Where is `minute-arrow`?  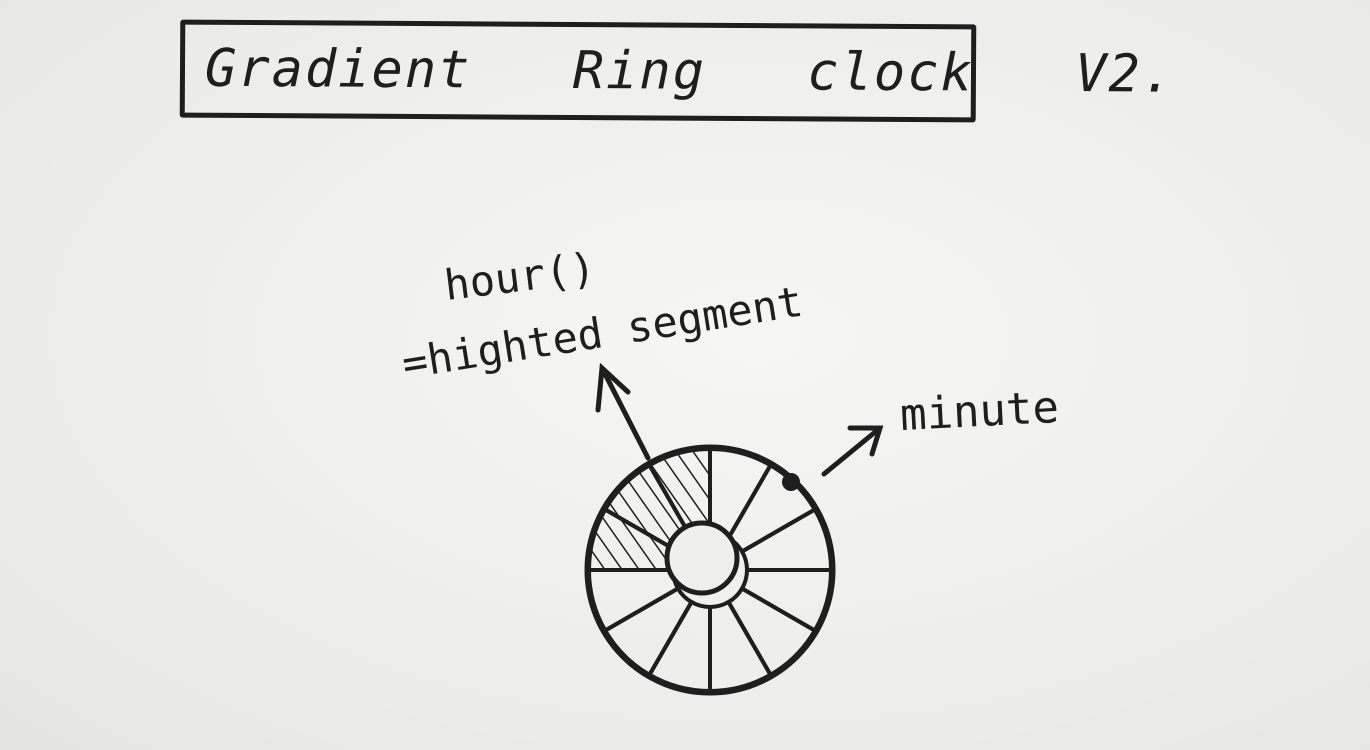
minute-arrow is located at coordinates (852, 451).